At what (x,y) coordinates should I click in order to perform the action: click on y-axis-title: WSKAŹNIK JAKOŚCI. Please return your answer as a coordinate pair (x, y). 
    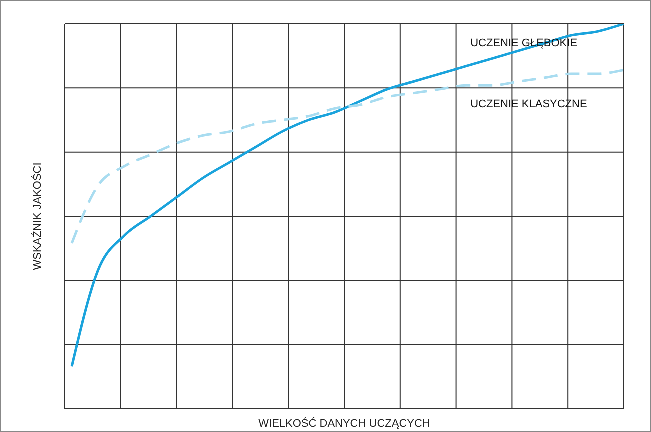
    Looking at the image, I should click on (37, 216).